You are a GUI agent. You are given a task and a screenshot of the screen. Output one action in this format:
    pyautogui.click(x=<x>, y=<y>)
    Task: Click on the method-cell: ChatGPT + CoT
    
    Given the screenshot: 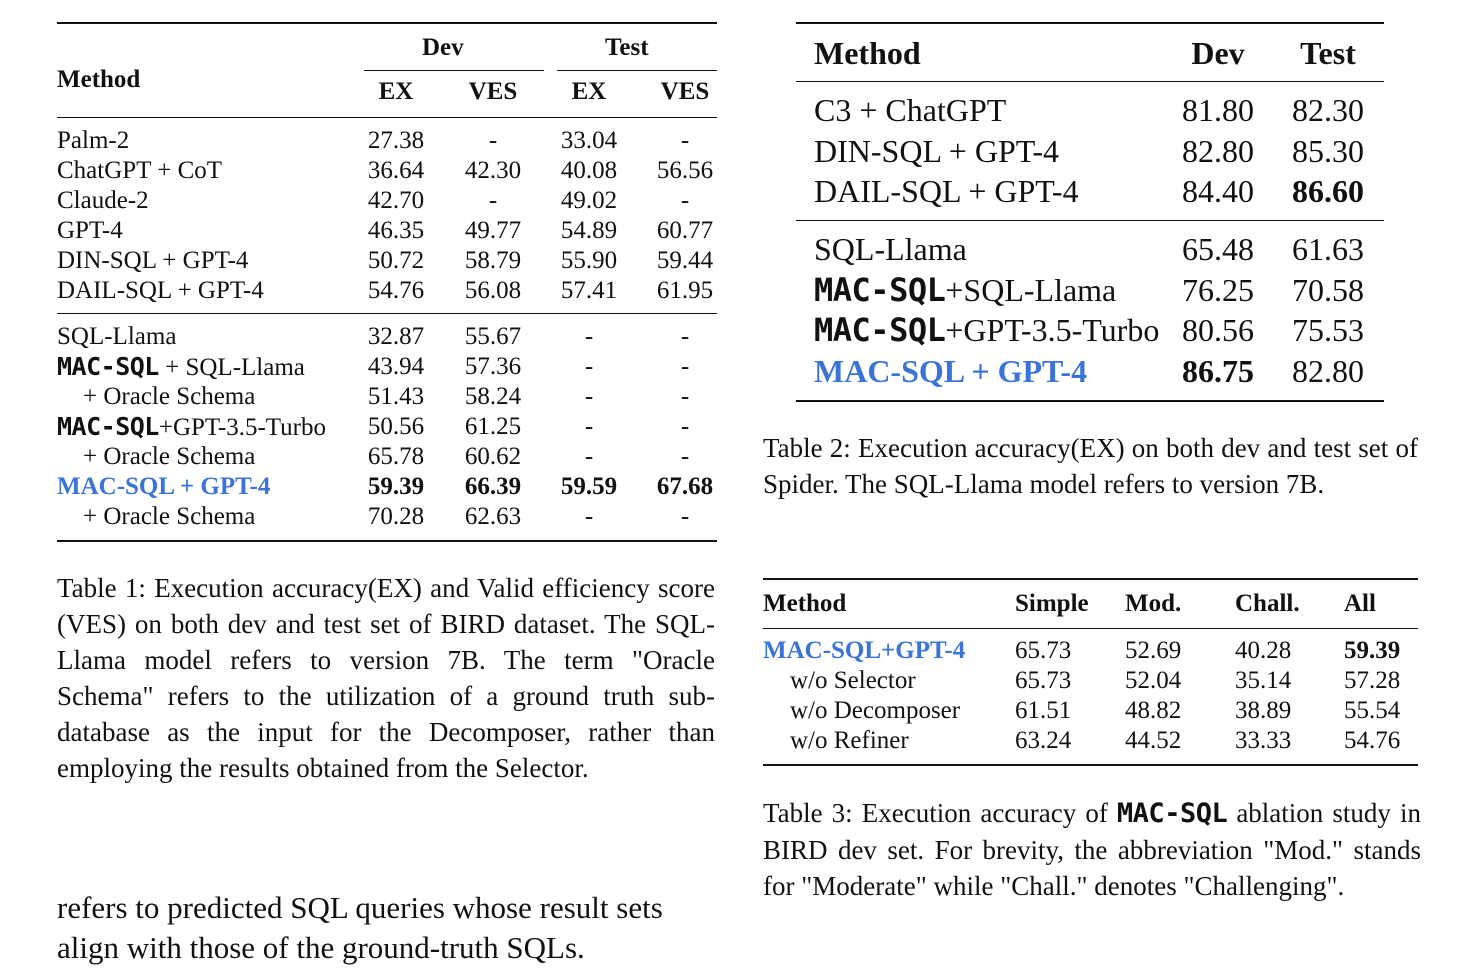 What is the action you would take?
    pyautogui.click(x=139, y=171)
    